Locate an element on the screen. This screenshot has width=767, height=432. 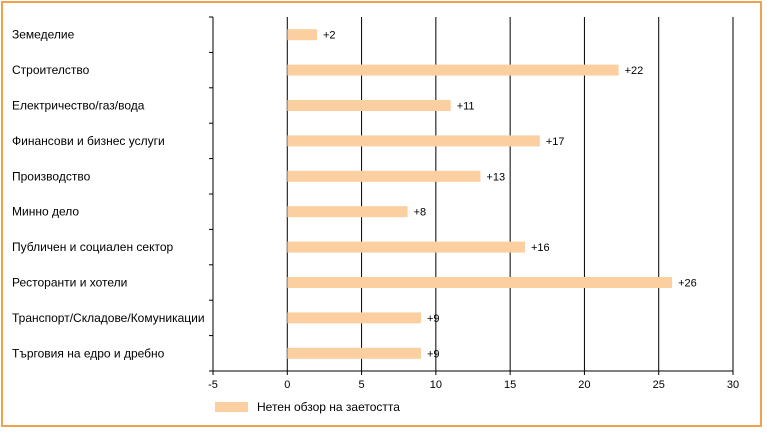
x-tick-label-1: 0 is located at coordinates (287, 385).